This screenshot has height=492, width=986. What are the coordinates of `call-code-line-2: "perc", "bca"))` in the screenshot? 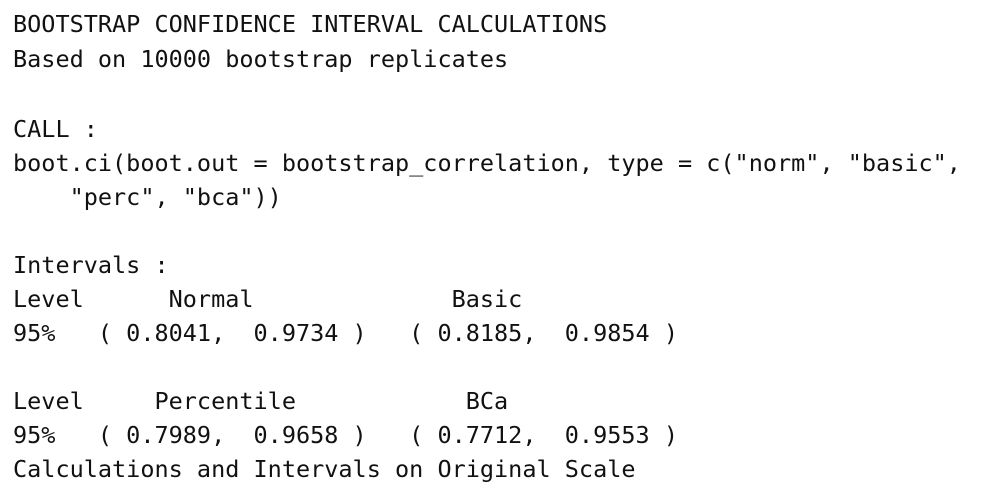 It's located at (147, 197).